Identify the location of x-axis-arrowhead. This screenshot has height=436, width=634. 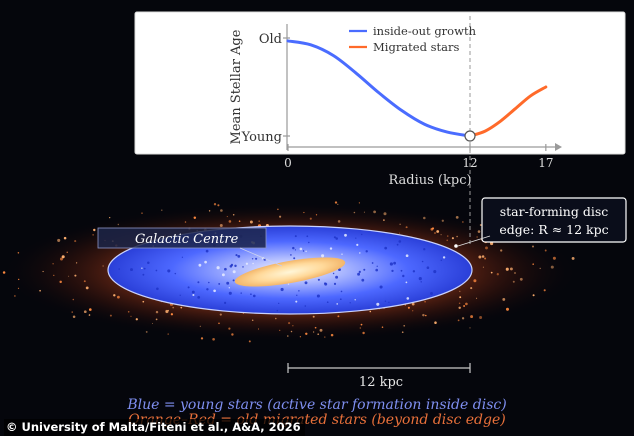
(558, 147).